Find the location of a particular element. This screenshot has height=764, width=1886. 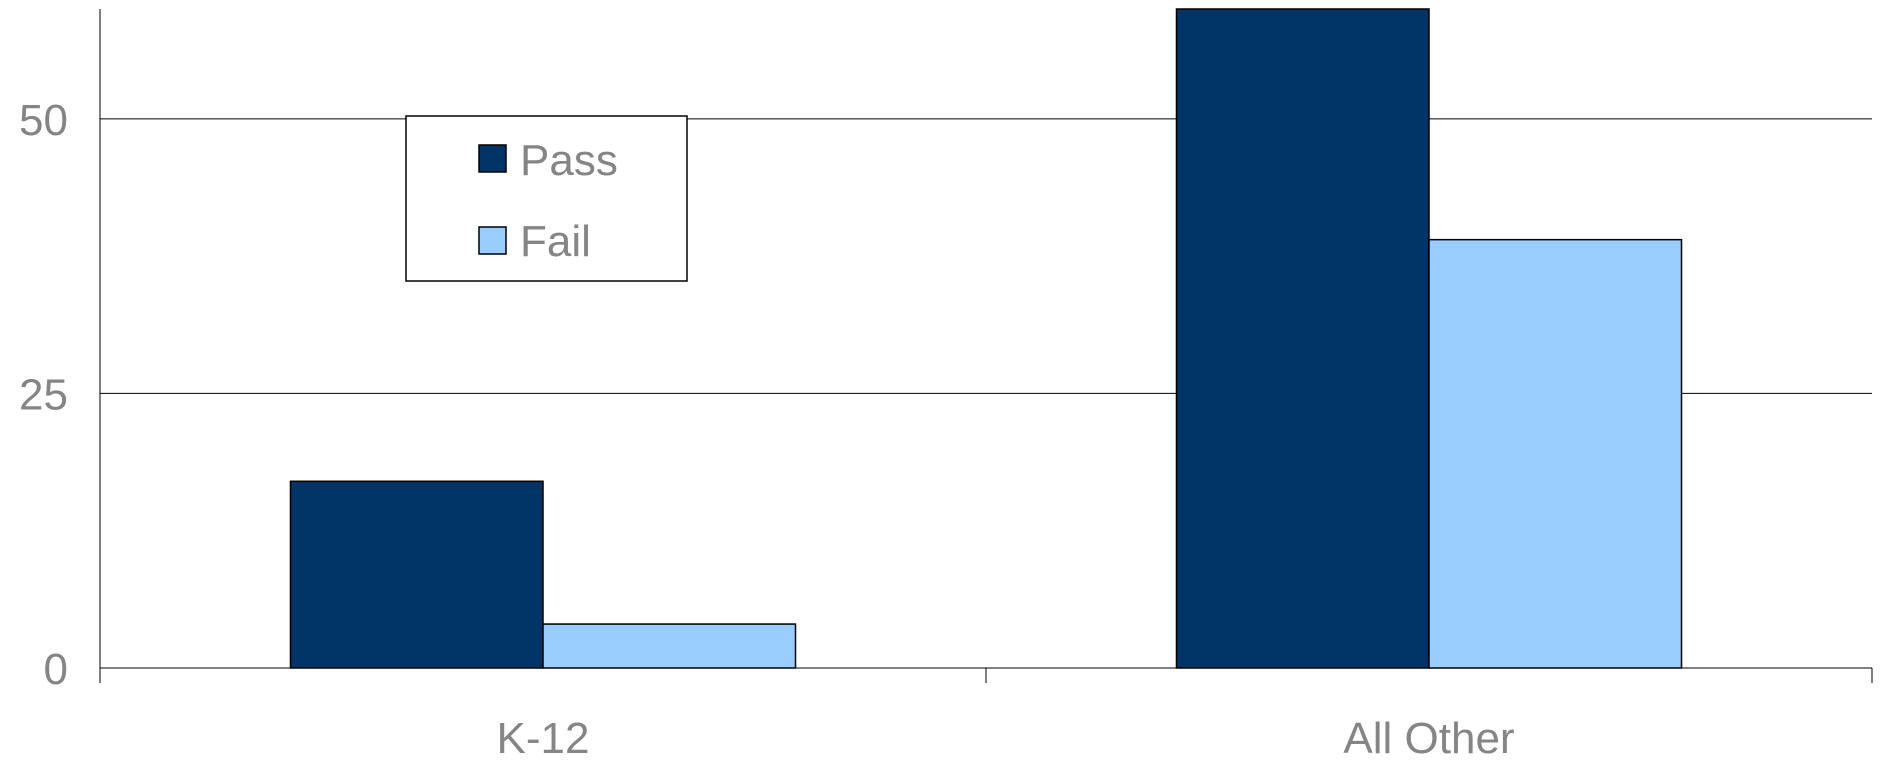

y-tick-label: 25 is located at coordinates (43, 394).